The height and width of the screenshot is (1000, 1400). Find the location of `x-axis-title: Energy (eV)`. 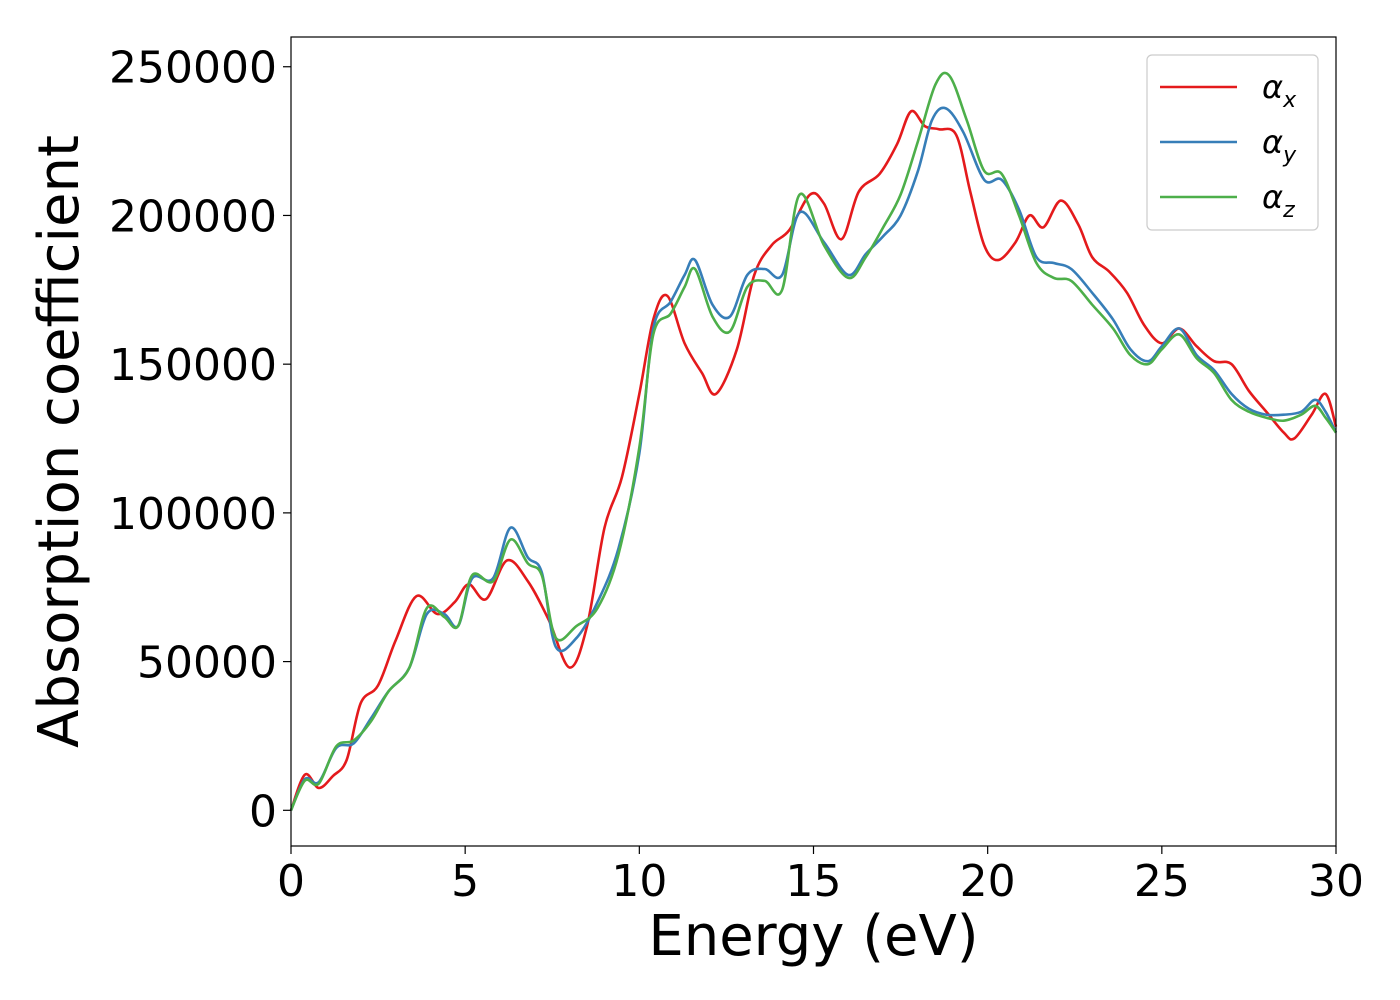

x-axis-title: Energy (eV) is located at coordinates (813, 936).